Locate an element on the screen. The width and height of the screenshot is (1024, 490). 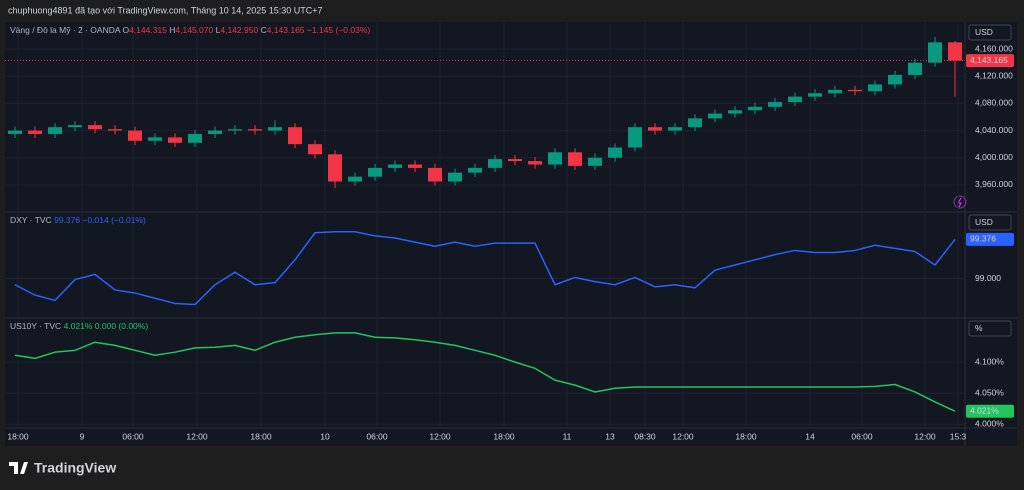
x-tick-label: 14 is located at coordinates (810, 436).